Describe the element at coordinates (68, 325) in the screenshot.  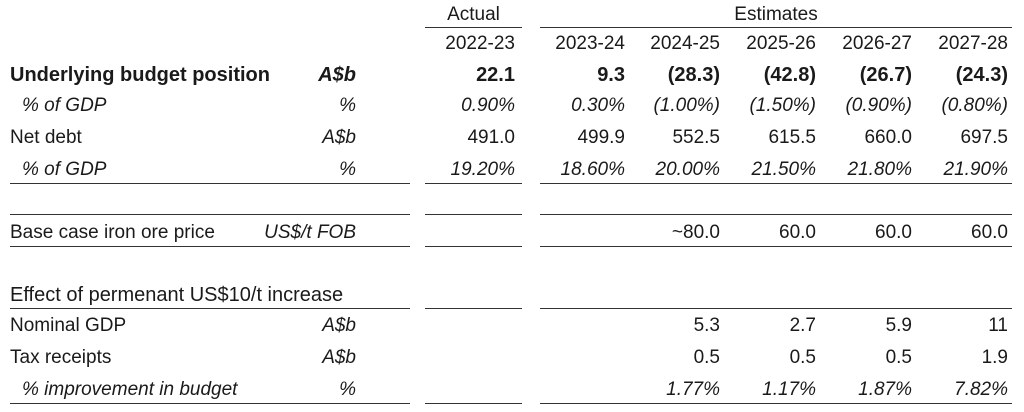
I see `row-label-nominal-gdp: Nominal GDP` at that location.